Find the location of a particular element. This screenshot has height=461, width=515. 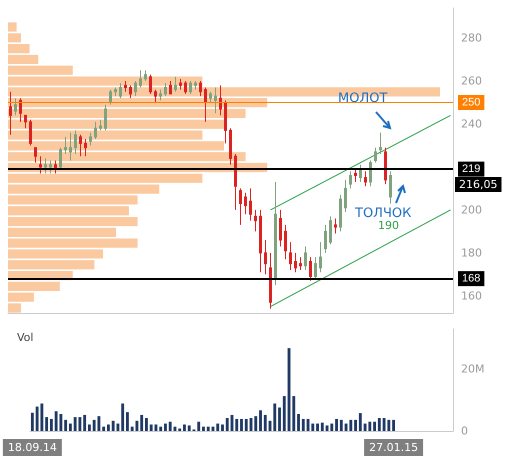

x-tick-label: 18.09.14 is located at coordinates (32, 447).